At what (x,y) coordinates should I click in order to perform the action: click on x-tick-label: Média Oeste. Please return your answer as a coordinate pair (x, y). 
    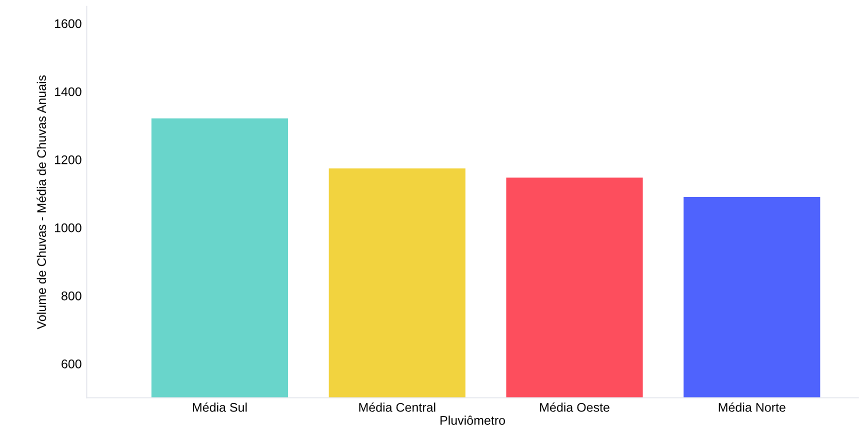
    Looking at the image, I should click on (575, 407).